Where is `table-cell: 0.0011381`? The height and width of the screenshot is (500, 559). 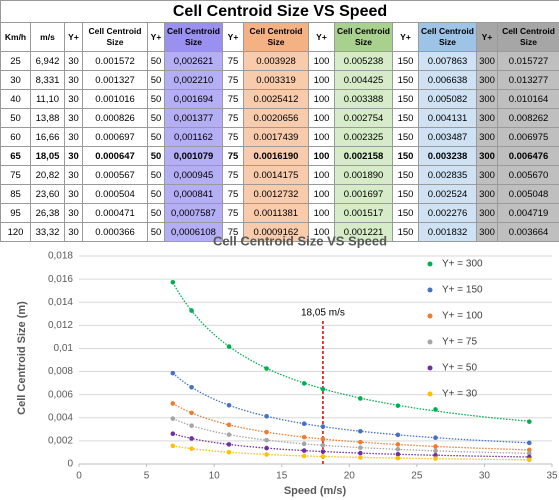
table-cell: 0.0011381 is located at coordinates (276, 213).